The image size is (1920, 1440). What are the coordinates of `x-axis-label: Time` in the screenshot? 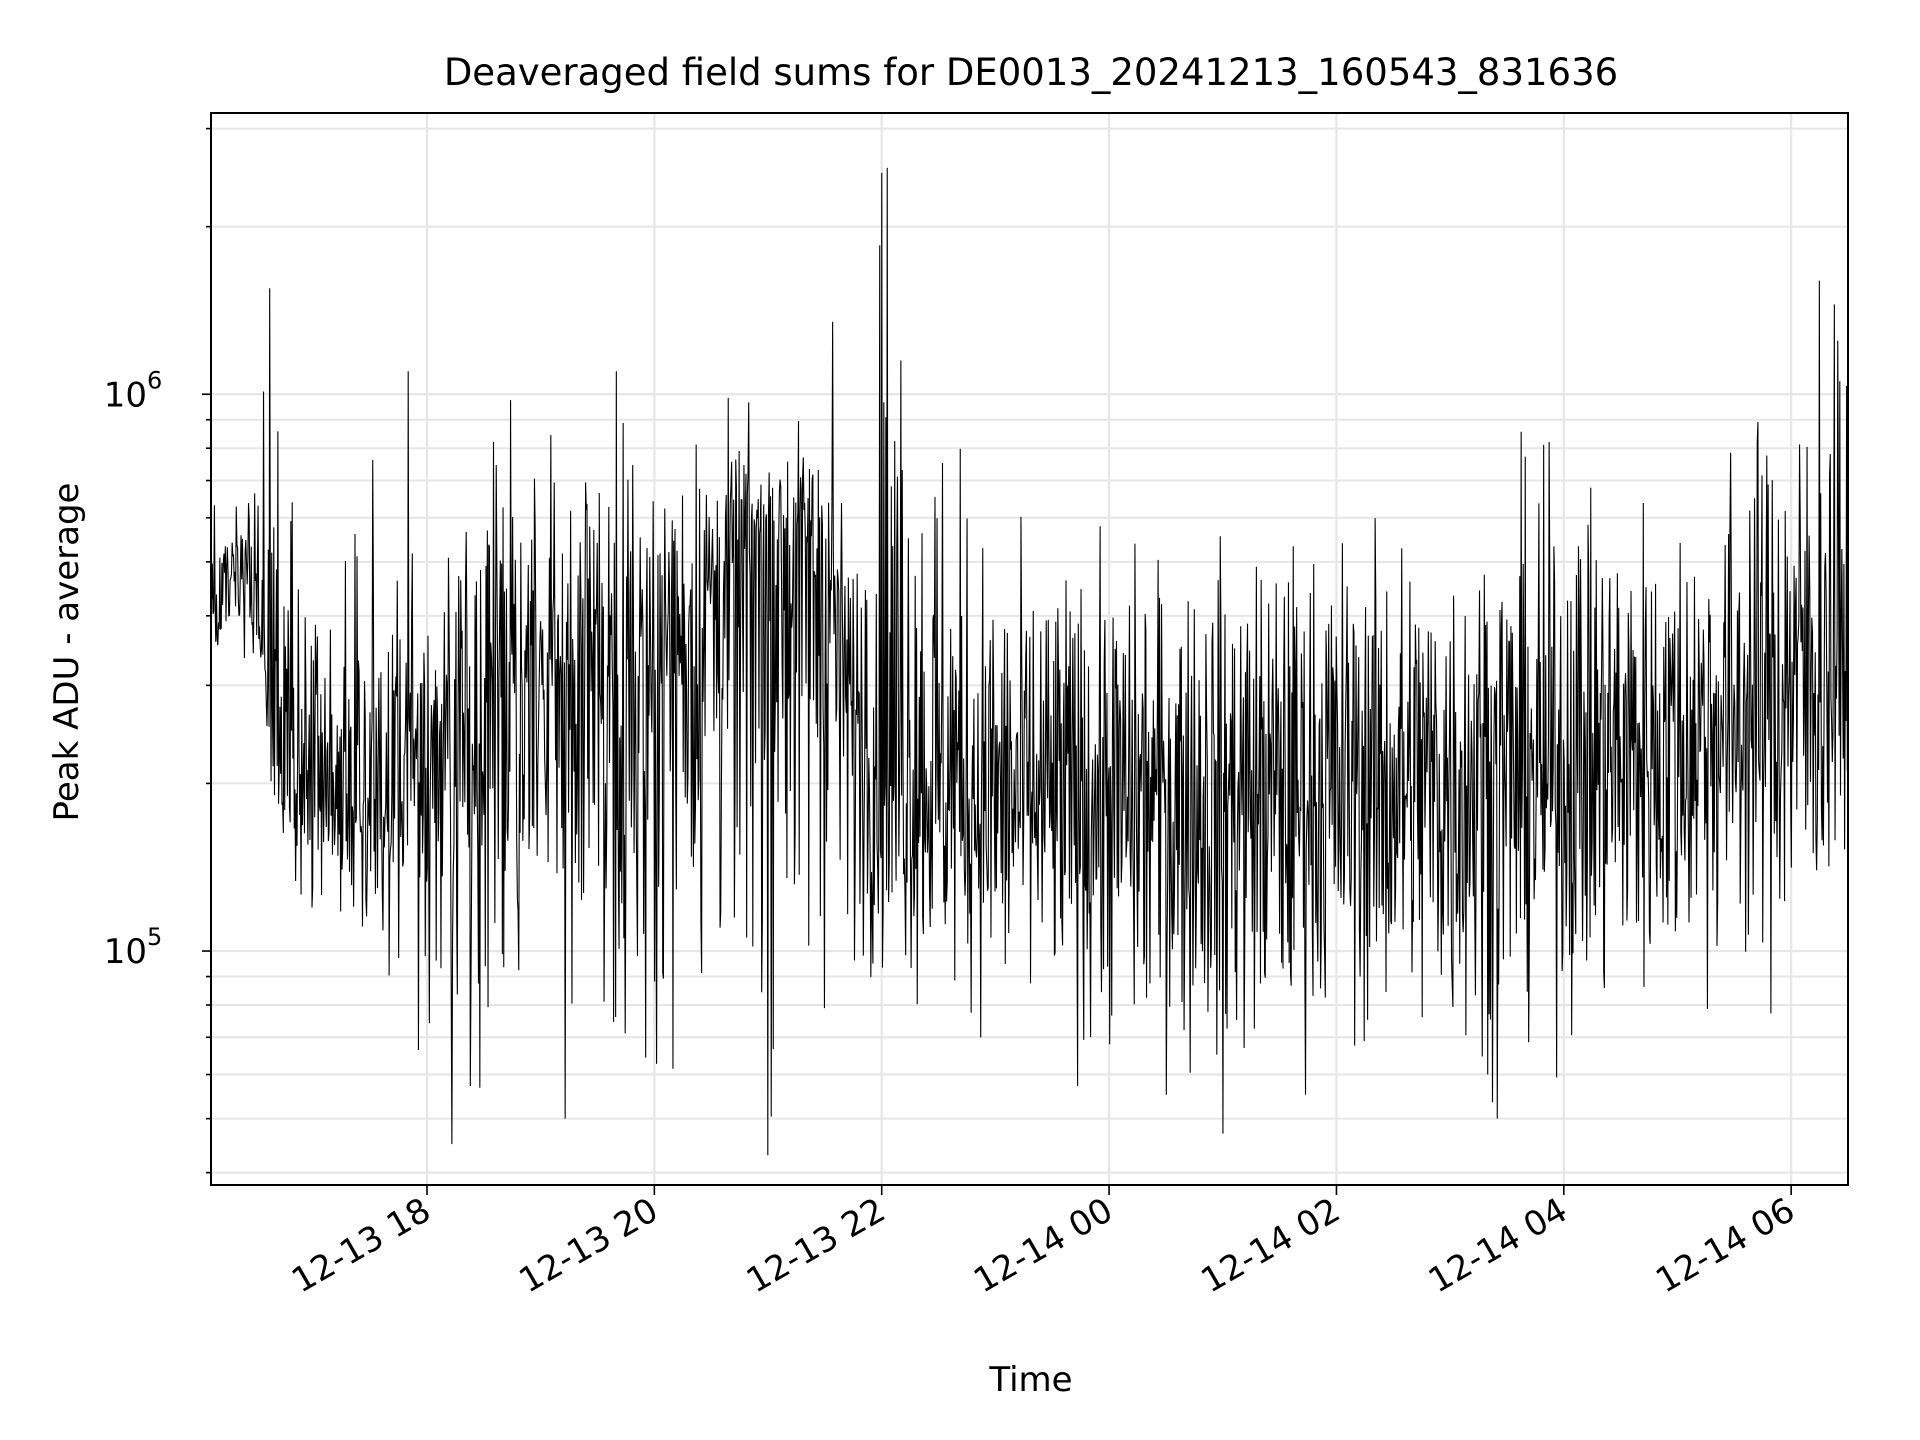 It's located at (1030, 1380).